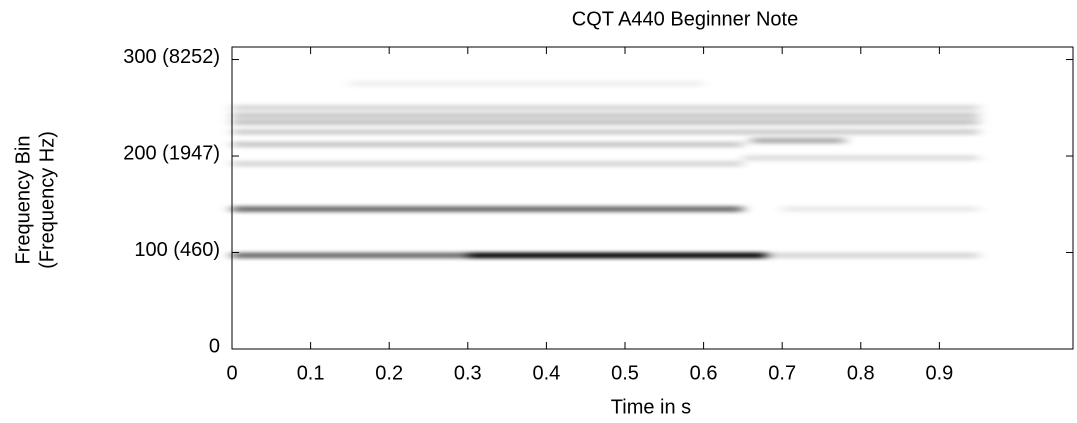 The width and height of the screenshot is (1077, 423). Describe the element at coordinates (685, 19) in the screenshot. I see `chart-title: CQT A440 Beginner Note` at that location.